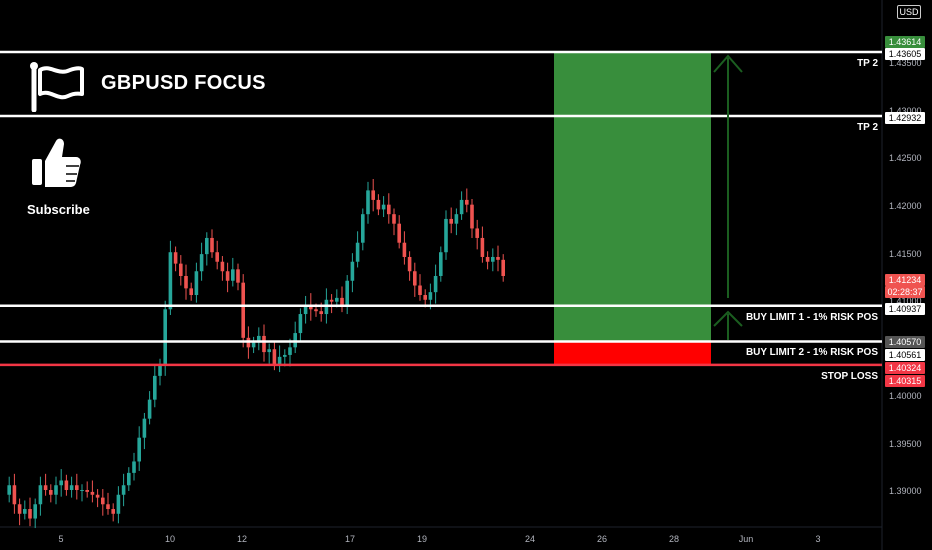  Describe the element at coordinates (811, 317) in the screenshot. I see `level-label-buy-limit-1: BUY LIMIT 1 - 1% RISK POS` at that location.